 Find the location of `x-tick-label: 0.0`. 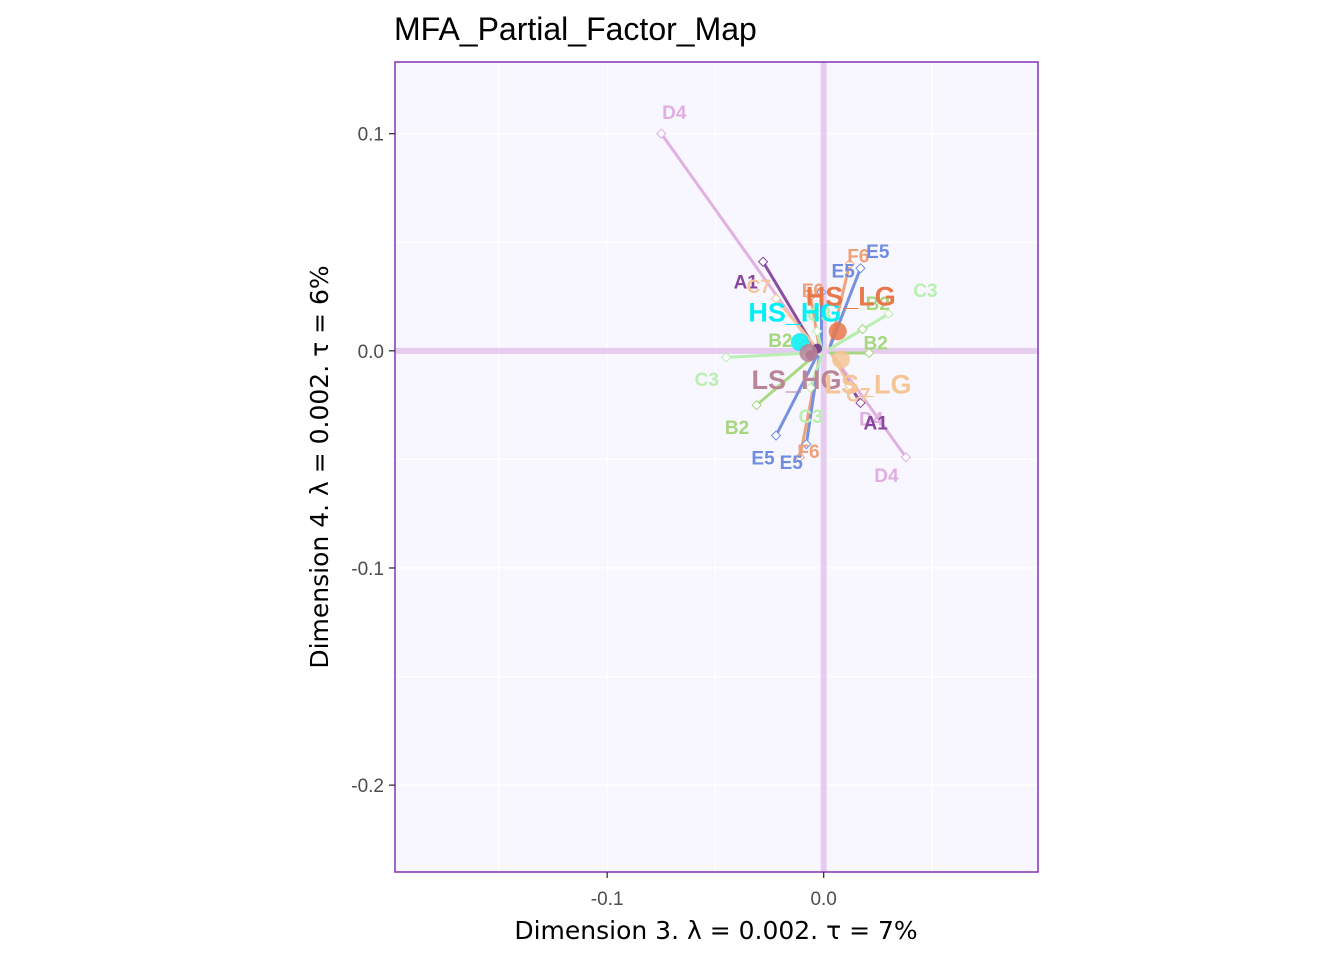

x-tick-label: 0.0 is located at coordinates (823, 899).